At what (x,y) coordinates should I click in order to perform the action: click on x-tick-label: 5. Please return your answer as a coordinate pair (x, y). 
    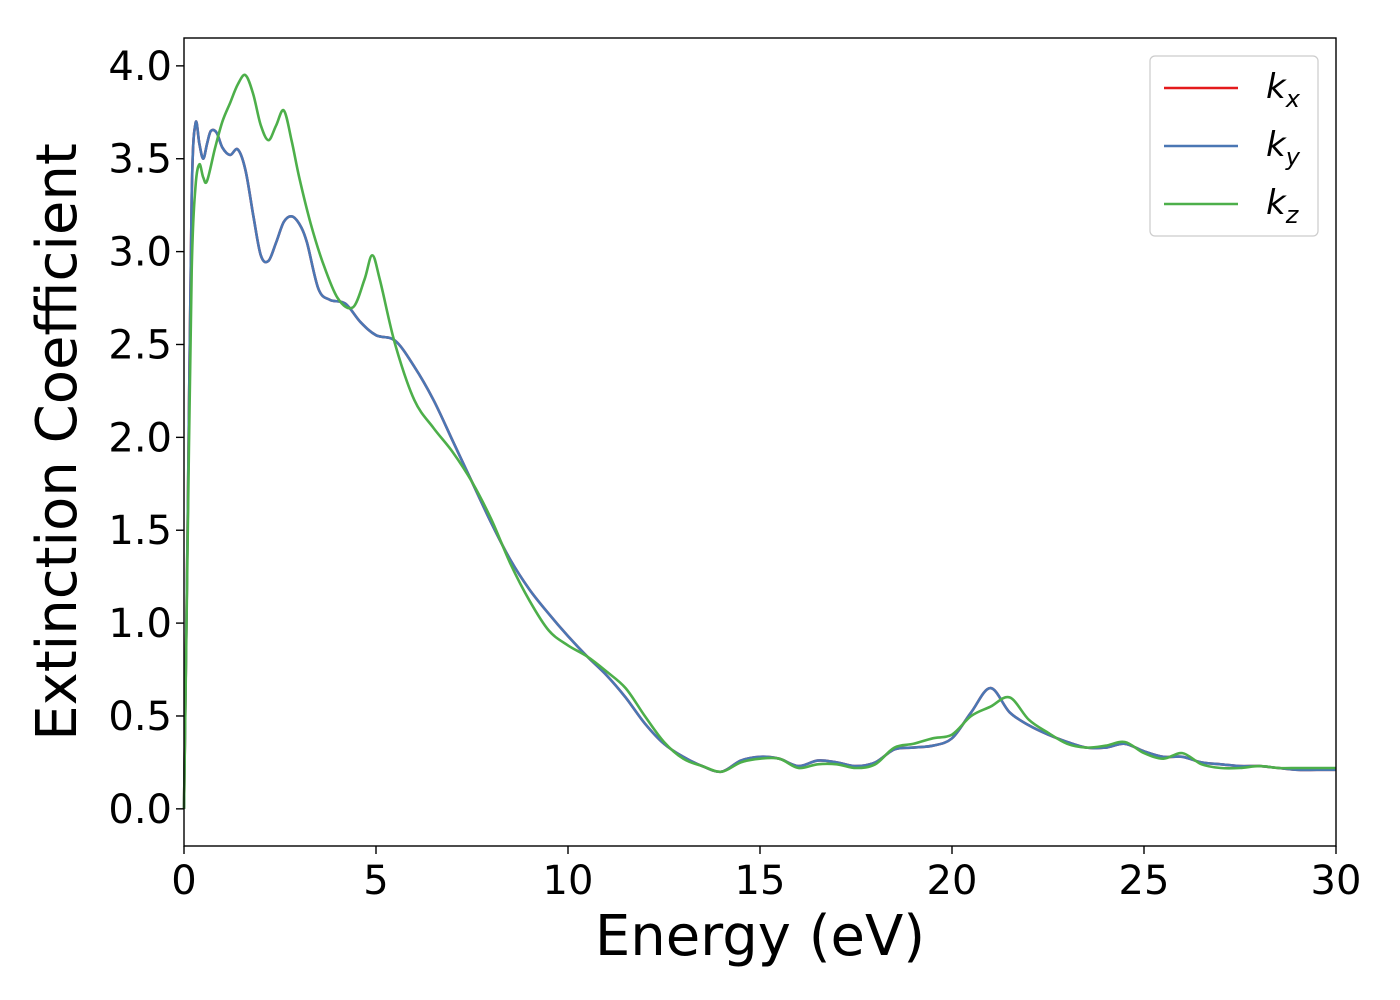
    Looking at the image, I should click on (375, 881).